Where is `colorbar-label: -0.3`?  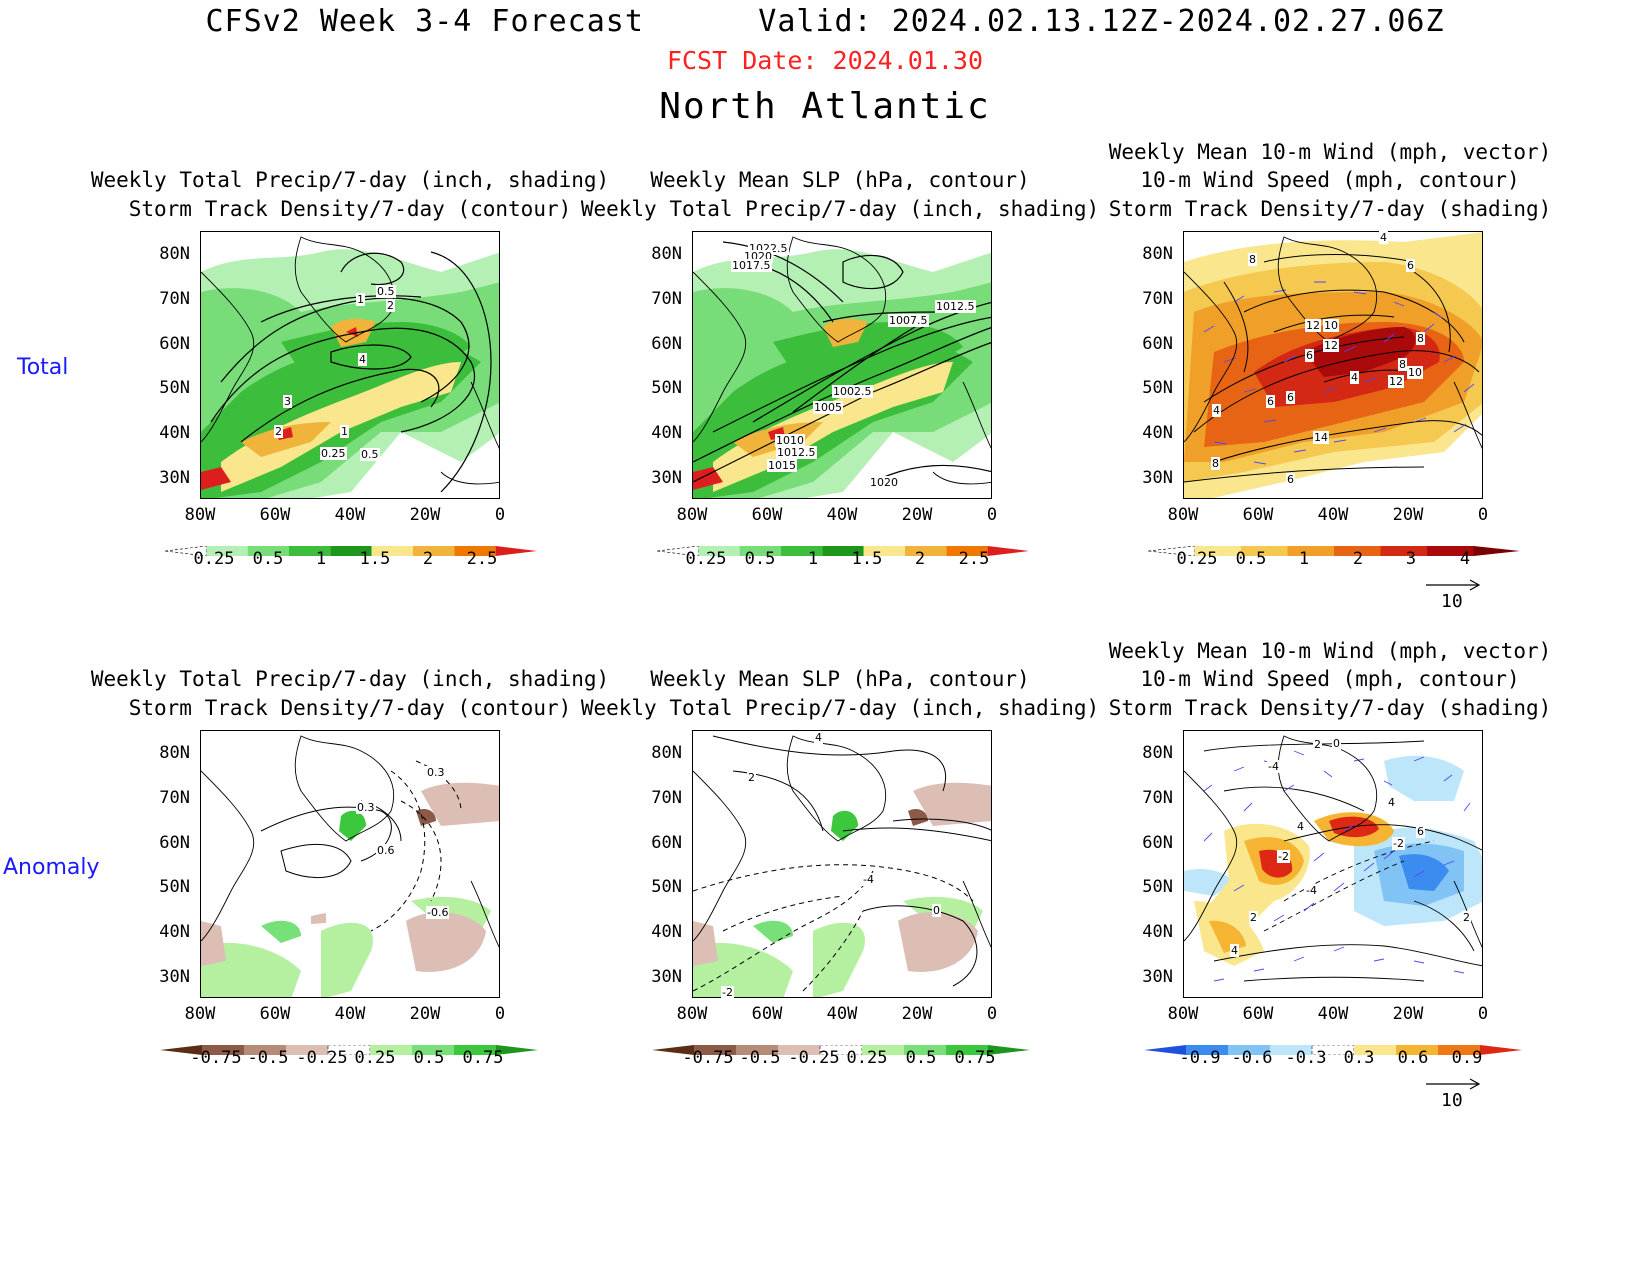 colorbar-label: -0.3 is located at coordinates (1306, 1058).